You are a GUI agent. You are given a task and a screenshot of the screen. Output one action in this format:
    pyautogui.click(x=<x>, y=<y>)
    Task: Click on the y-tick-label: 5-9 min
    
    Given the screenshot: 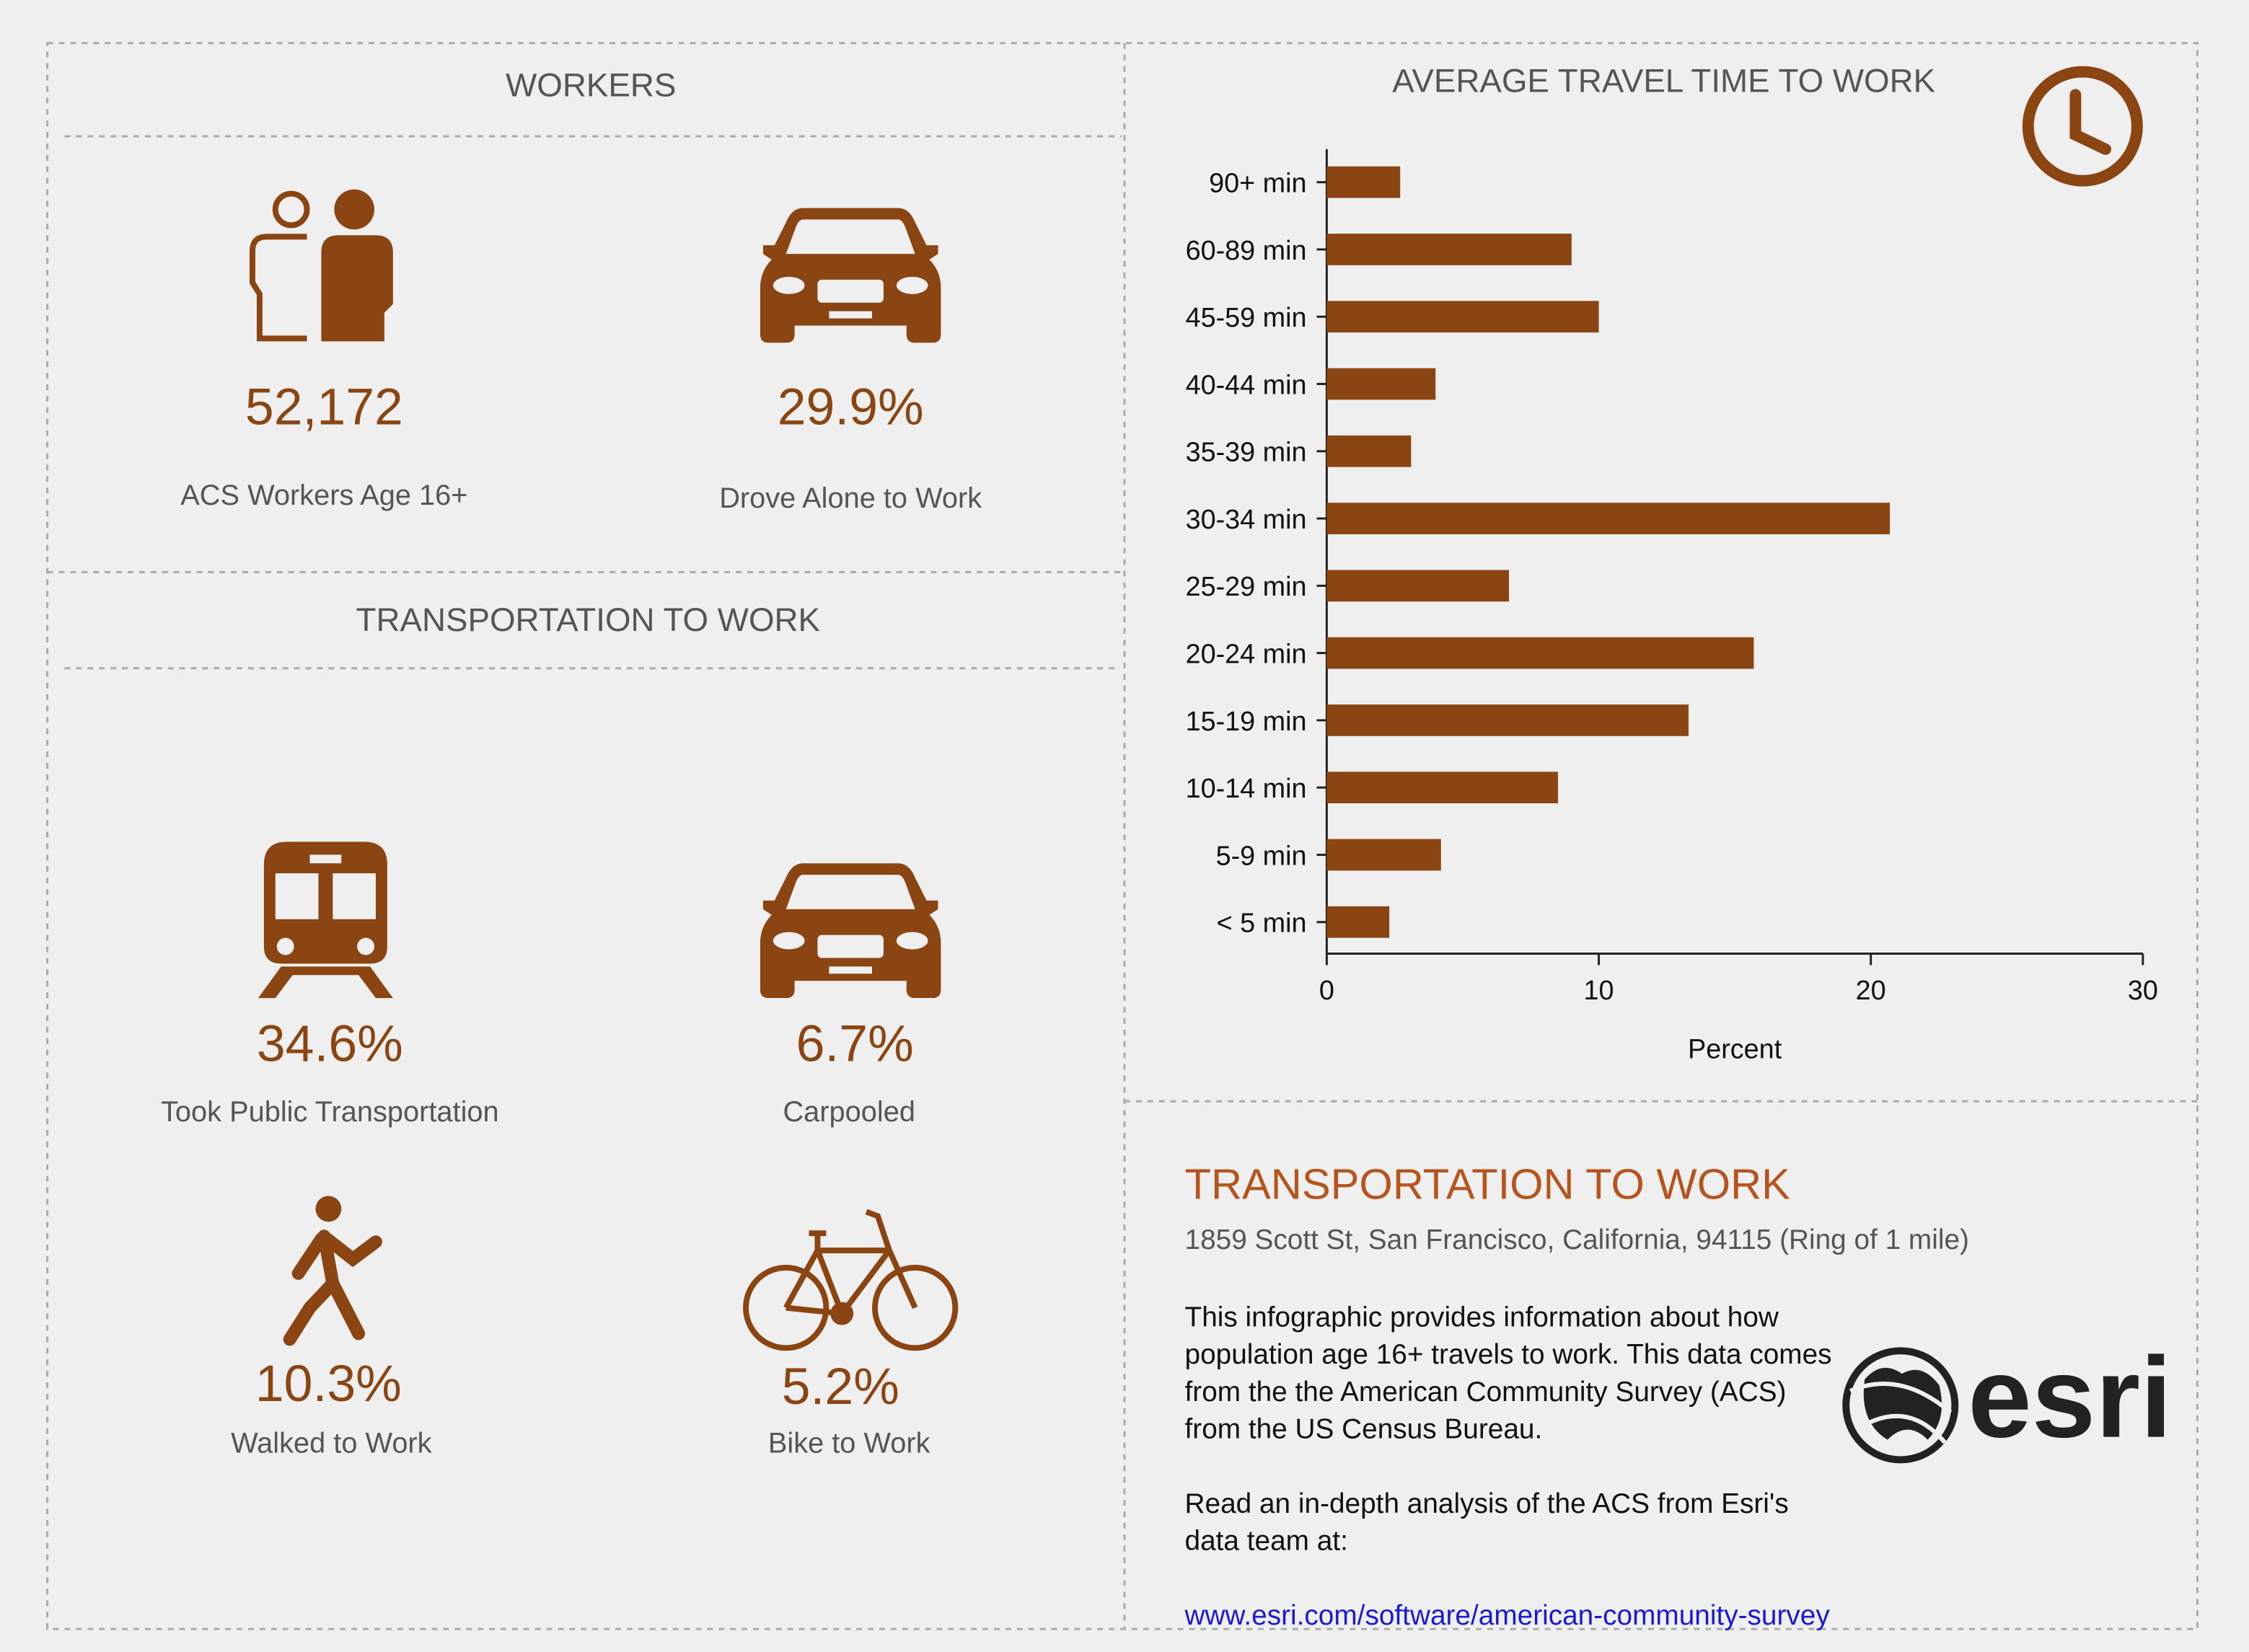 What is the action you would take?
    pyautogui.click(x=1261, y=856)
    